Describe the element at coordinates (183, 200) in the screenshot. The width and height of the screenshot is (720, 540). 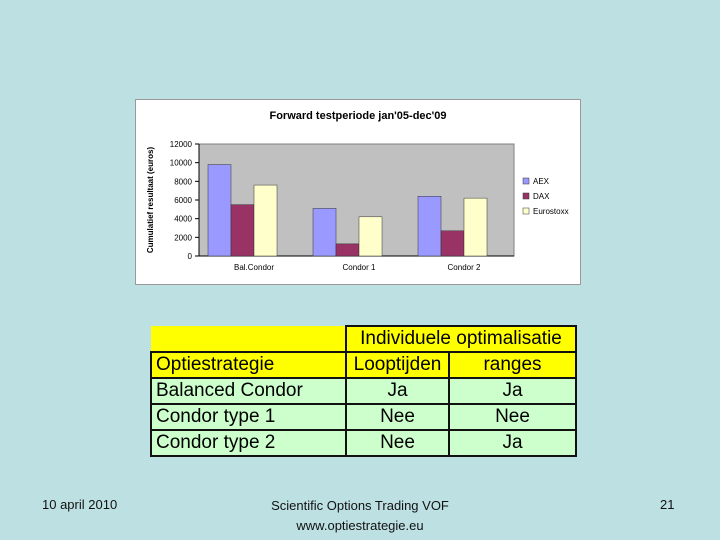
I see `y-tick-label: 6000` at that location.